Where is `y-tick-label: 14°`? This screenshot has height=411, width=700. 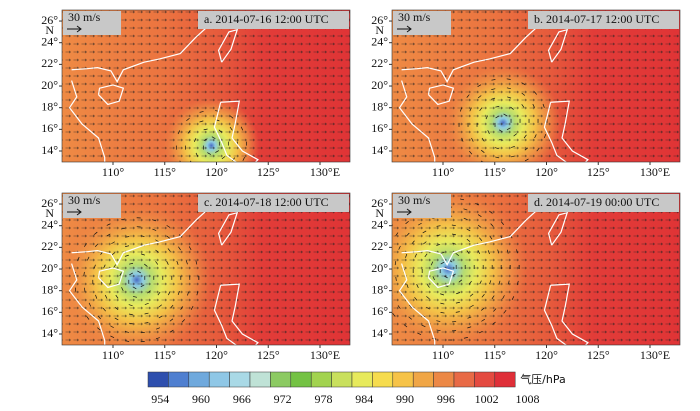
y-tick-label: 14° is located at coordinates (49, 150).